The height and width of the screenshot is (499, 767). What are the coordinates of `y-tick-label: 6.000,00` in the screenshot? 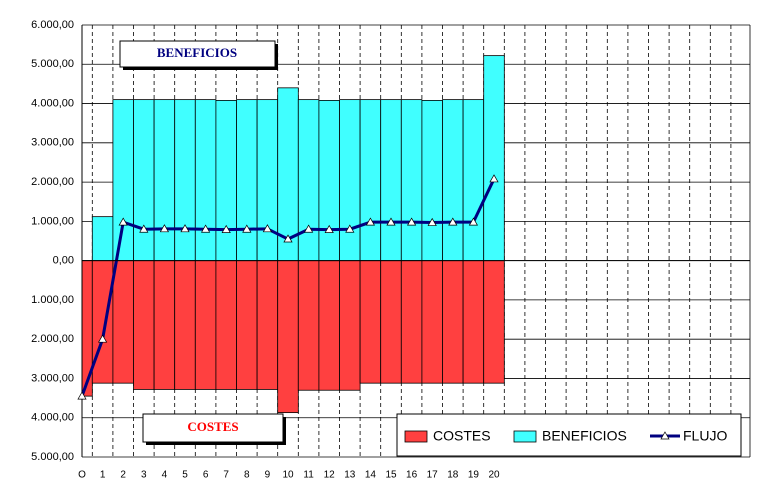 It's located at (52, 25).